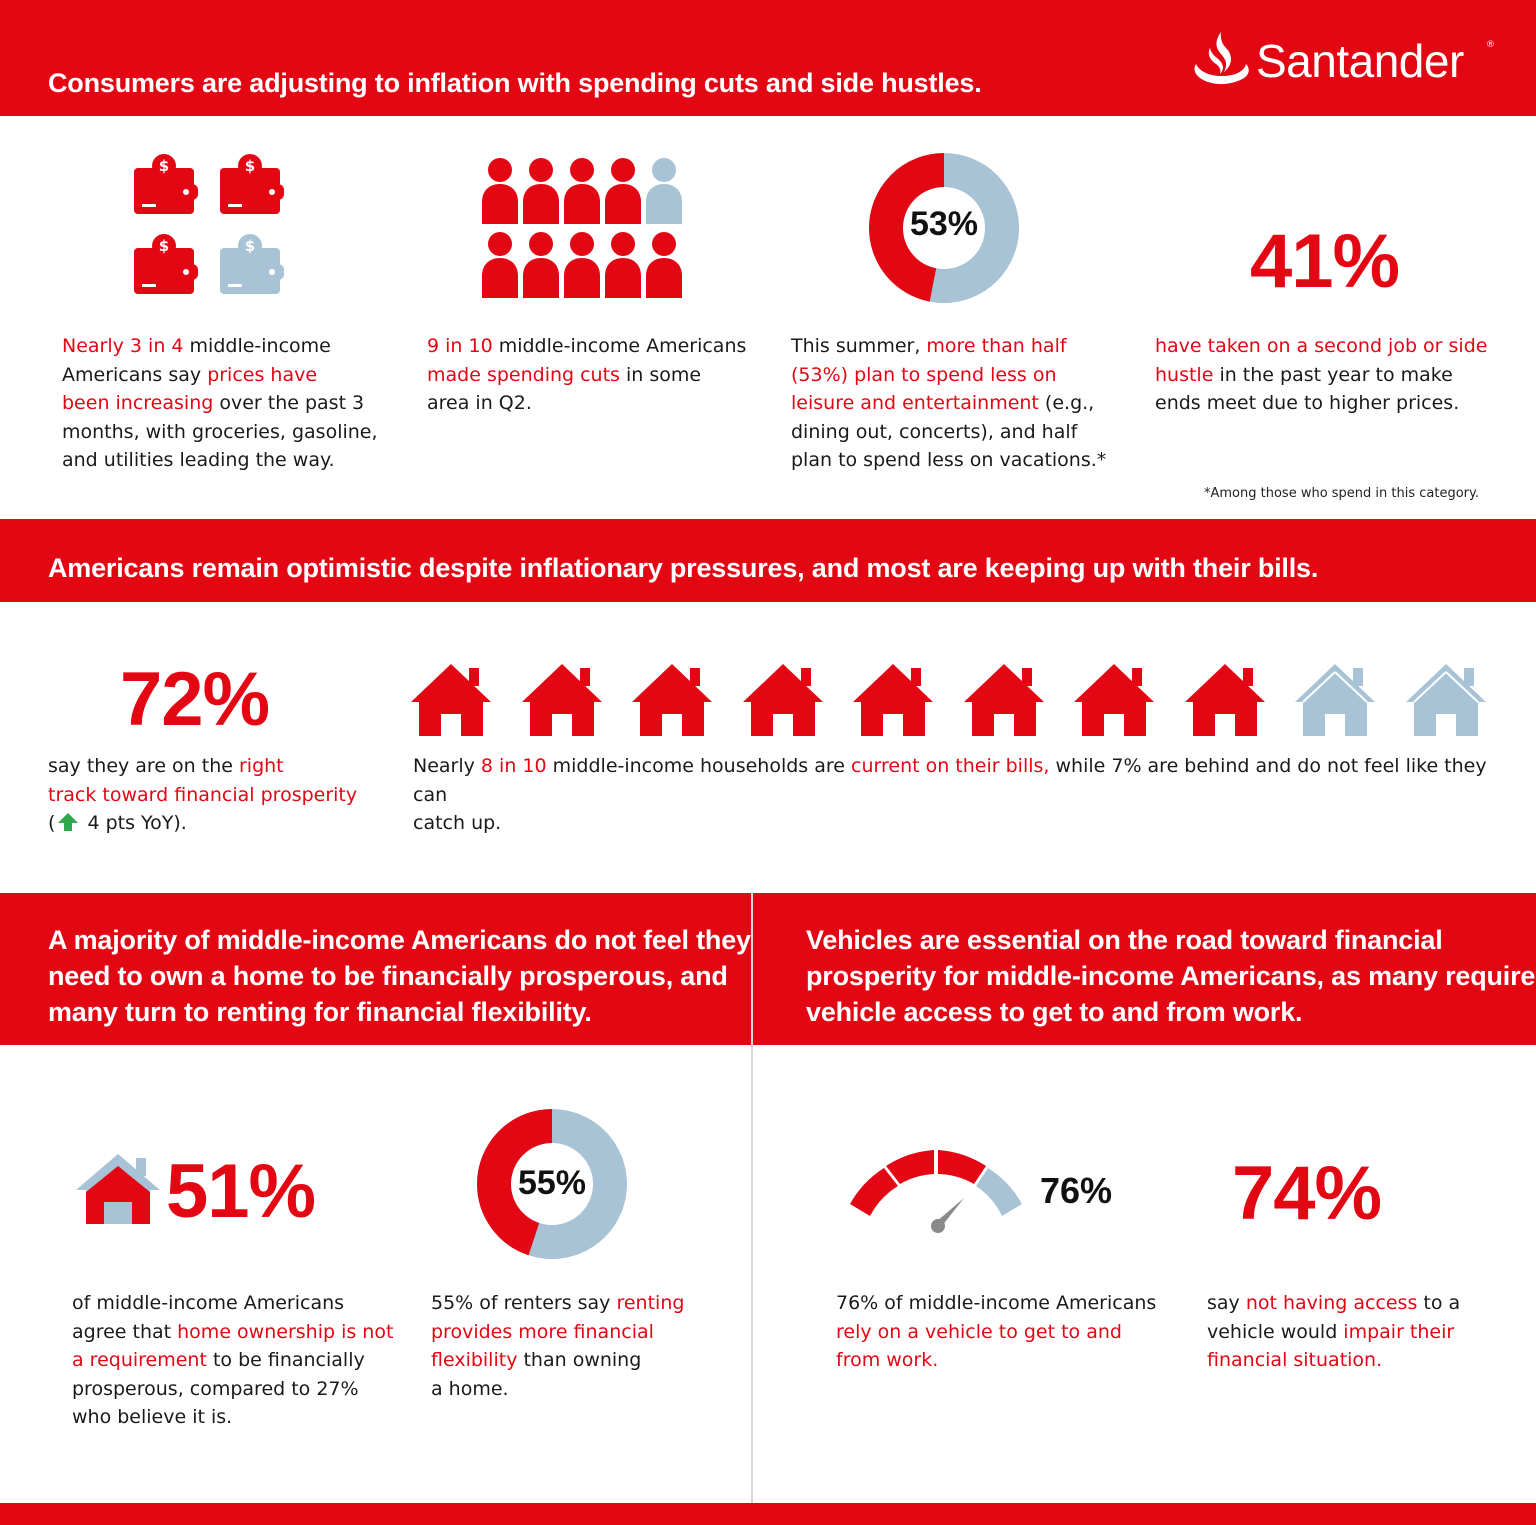  I want to click on registered-mark: ®, so click(1490, 45).